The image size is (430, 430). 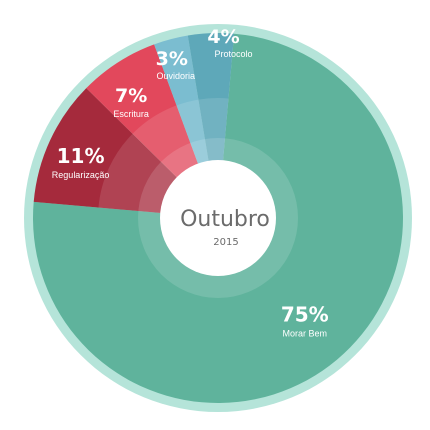 I want to click on center-title: Outubro, so click(x=225, y=219).